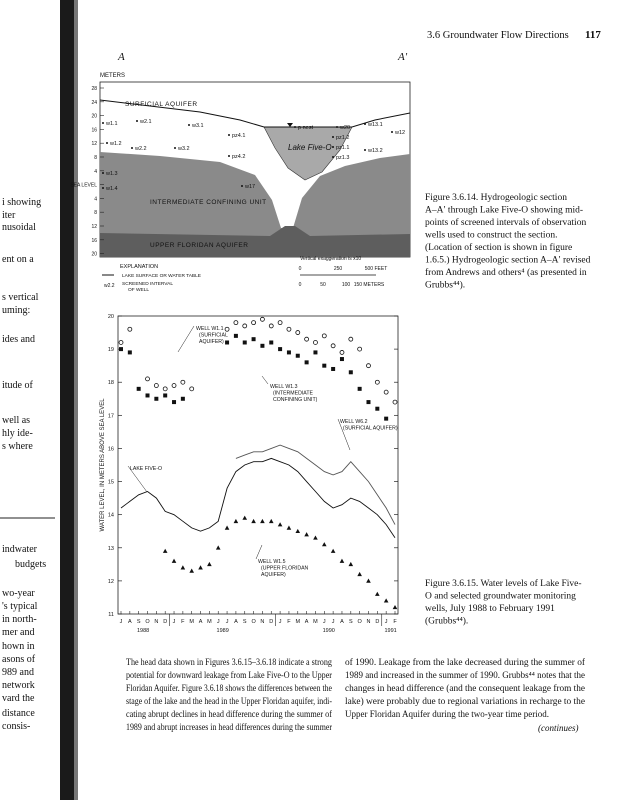  I want to click on margin-fragment: indwater, so click(20, 549).